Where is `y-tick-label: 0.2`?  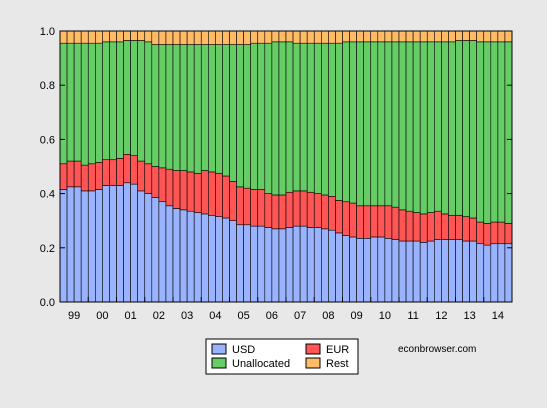
y-tick-label: 0.2 is located at coordinates (47, 249).